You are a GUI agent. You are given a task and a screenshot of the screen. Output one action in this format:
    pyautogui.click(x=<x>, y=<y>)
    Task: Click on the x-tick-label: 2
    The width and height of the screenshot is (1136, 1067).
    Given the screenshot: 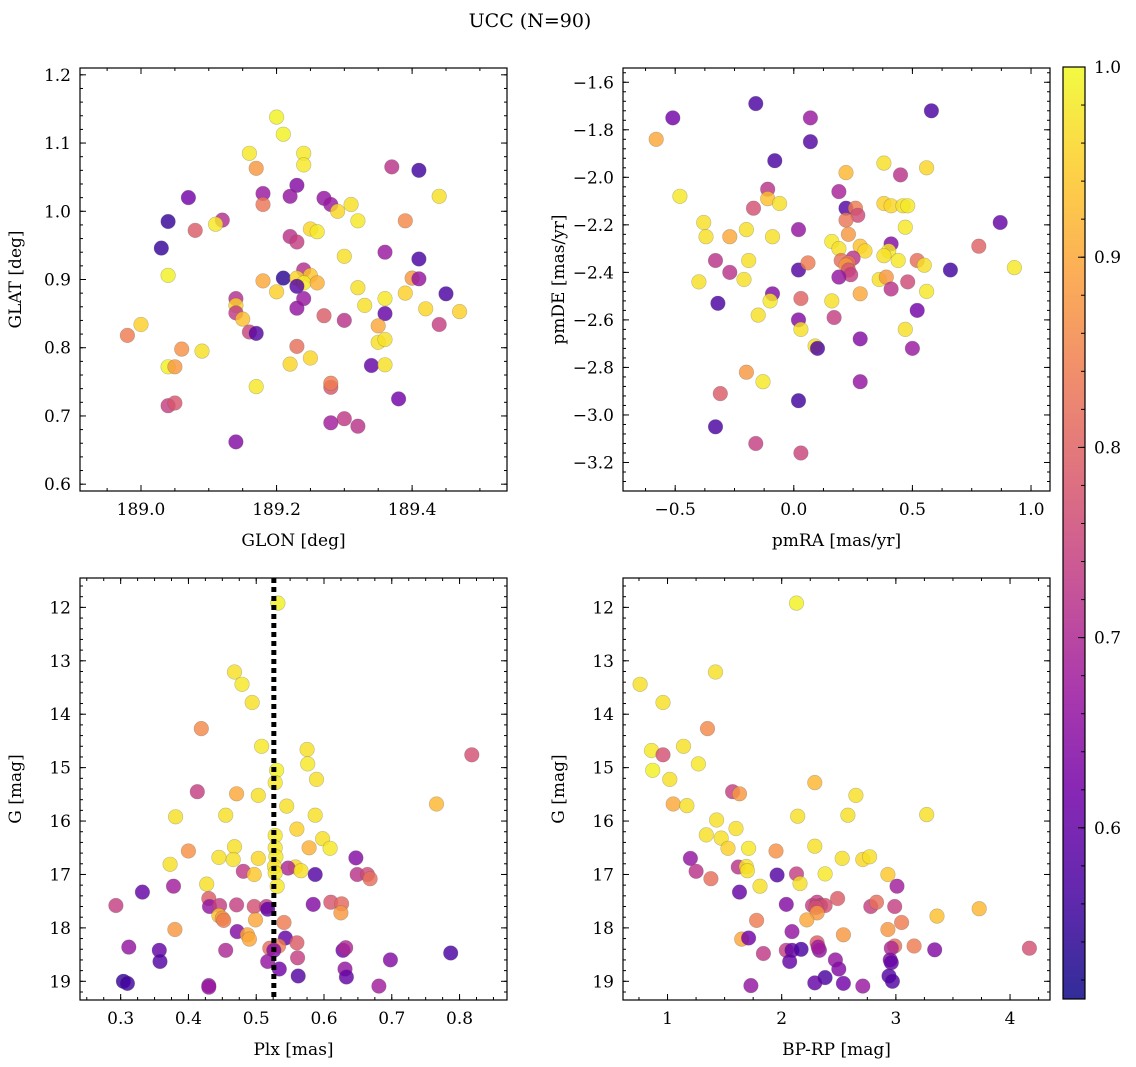 What is the action you would take?
    pyautogui.click(x=781, y=1019)
    